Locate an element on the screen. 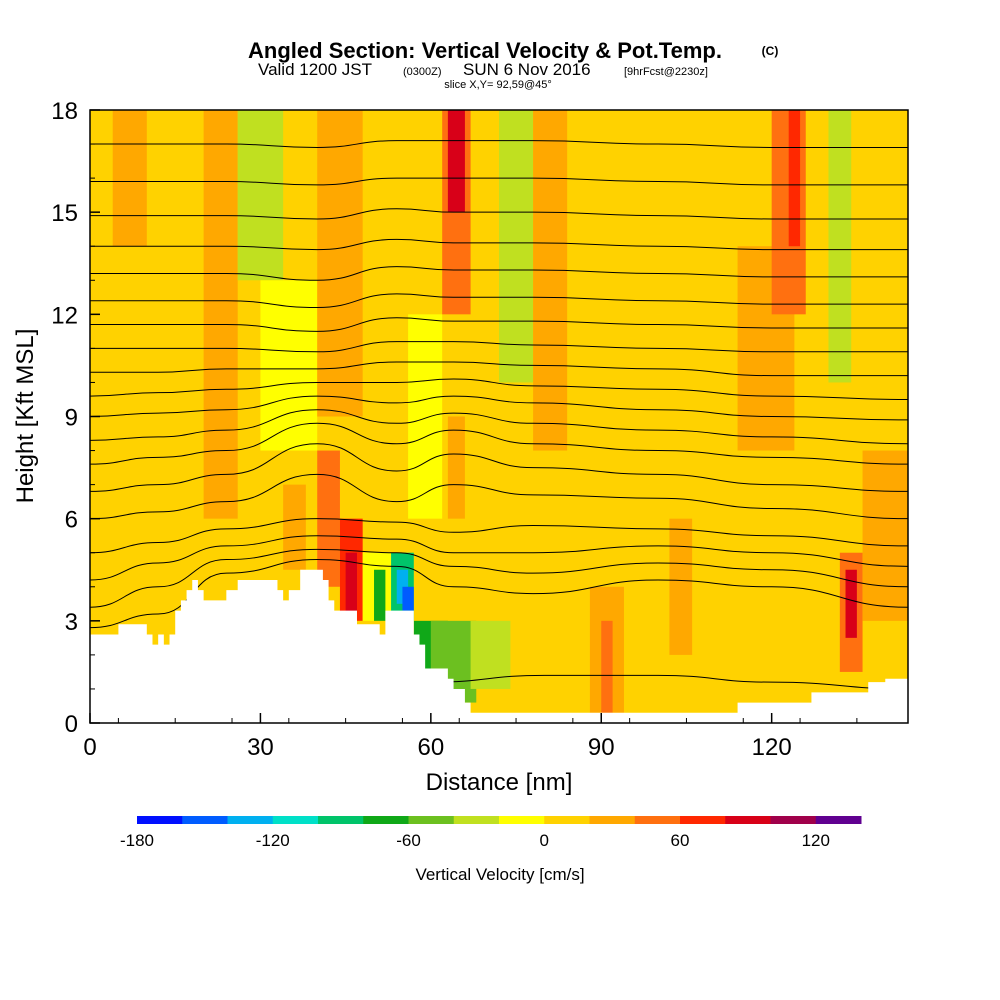 The image size is (1000, 1000). terrain is located at coordinates (499, 646).